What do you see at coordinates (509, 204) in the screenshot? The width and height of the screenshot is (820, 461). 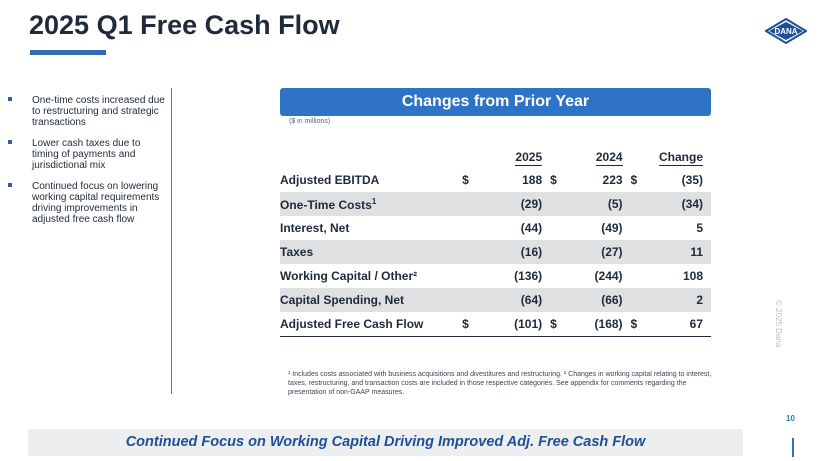 I see `value-2025: (29)` at bounding box center [509, 204].